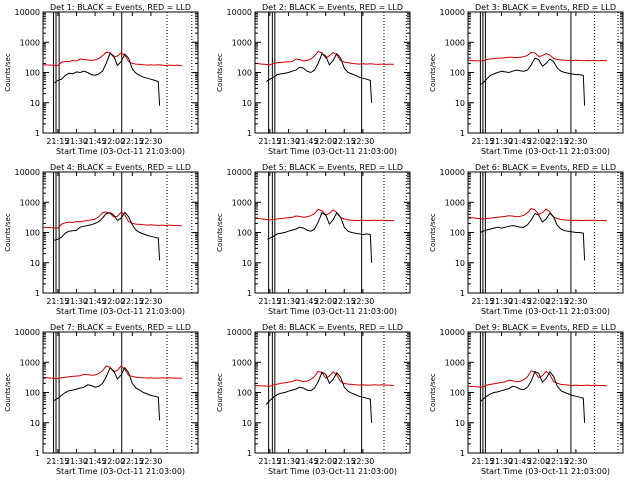 The width and height of the screenshot is (640, 480). What do you see at coordinates (120, 327) in the screenshot?
I see `chart-title: Det 7: BLACK = Events, RED = LLD` at bounding box center [120, 327].